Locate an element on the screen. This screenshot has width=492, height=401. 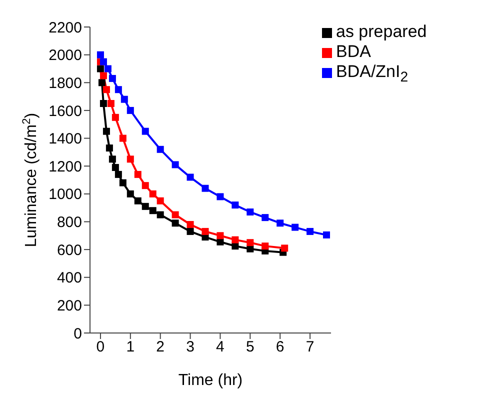
x-tick-label: 5 is located at coordinates (250, 347).